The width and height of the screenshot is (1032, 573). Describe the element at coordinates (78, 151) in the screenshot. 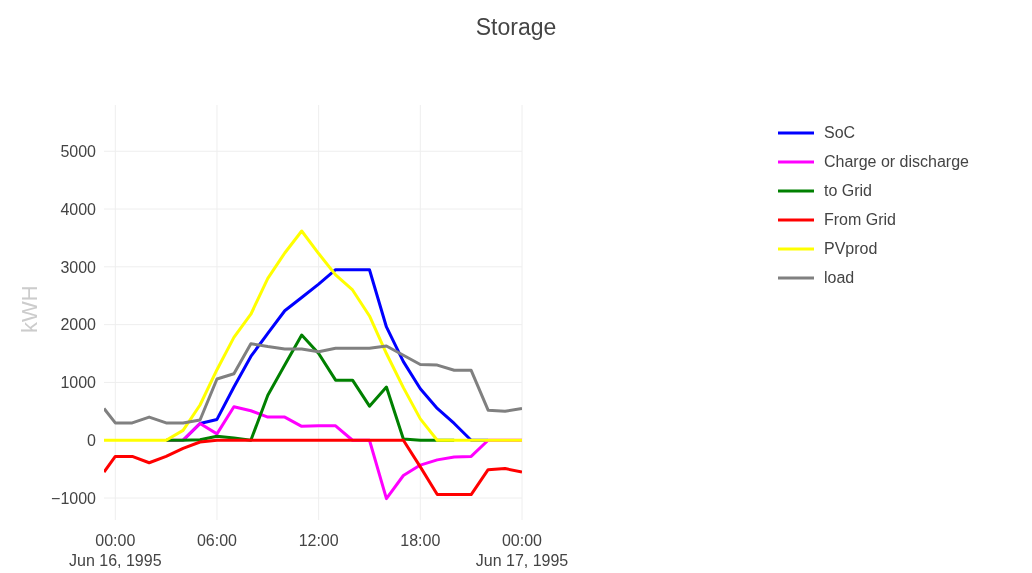

I see `y-tick-label: 5000` at that location.